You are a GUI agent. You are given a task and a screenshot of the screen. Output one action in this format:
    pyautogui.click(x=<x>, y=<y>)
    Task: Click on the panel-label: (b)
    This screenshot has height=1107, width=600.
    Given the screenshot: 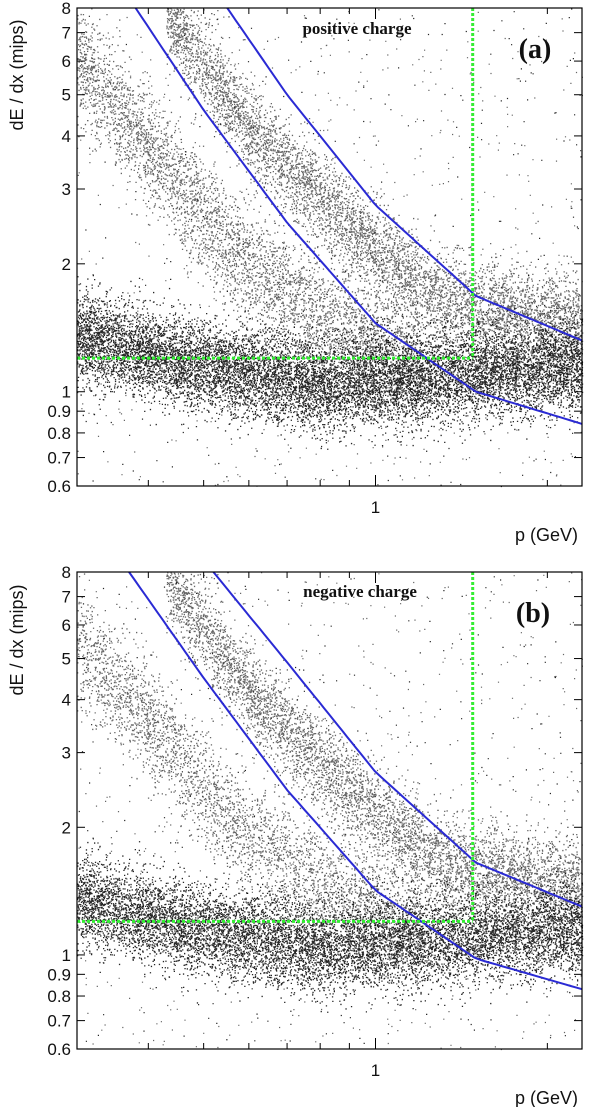 What is the action you would take?
    pyautogui.click(x=533, y=613)
    